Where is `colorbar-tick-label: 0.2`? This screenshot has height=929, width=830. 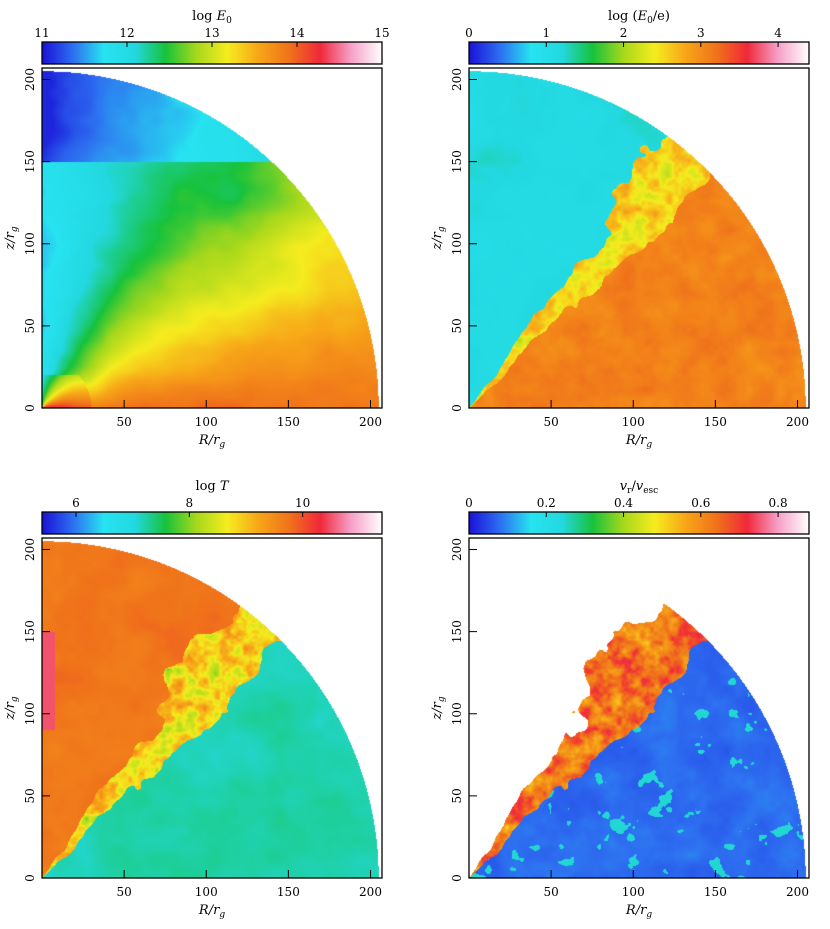
colorbar-tick-label: 0.2 is located at coordinates (546, 503).